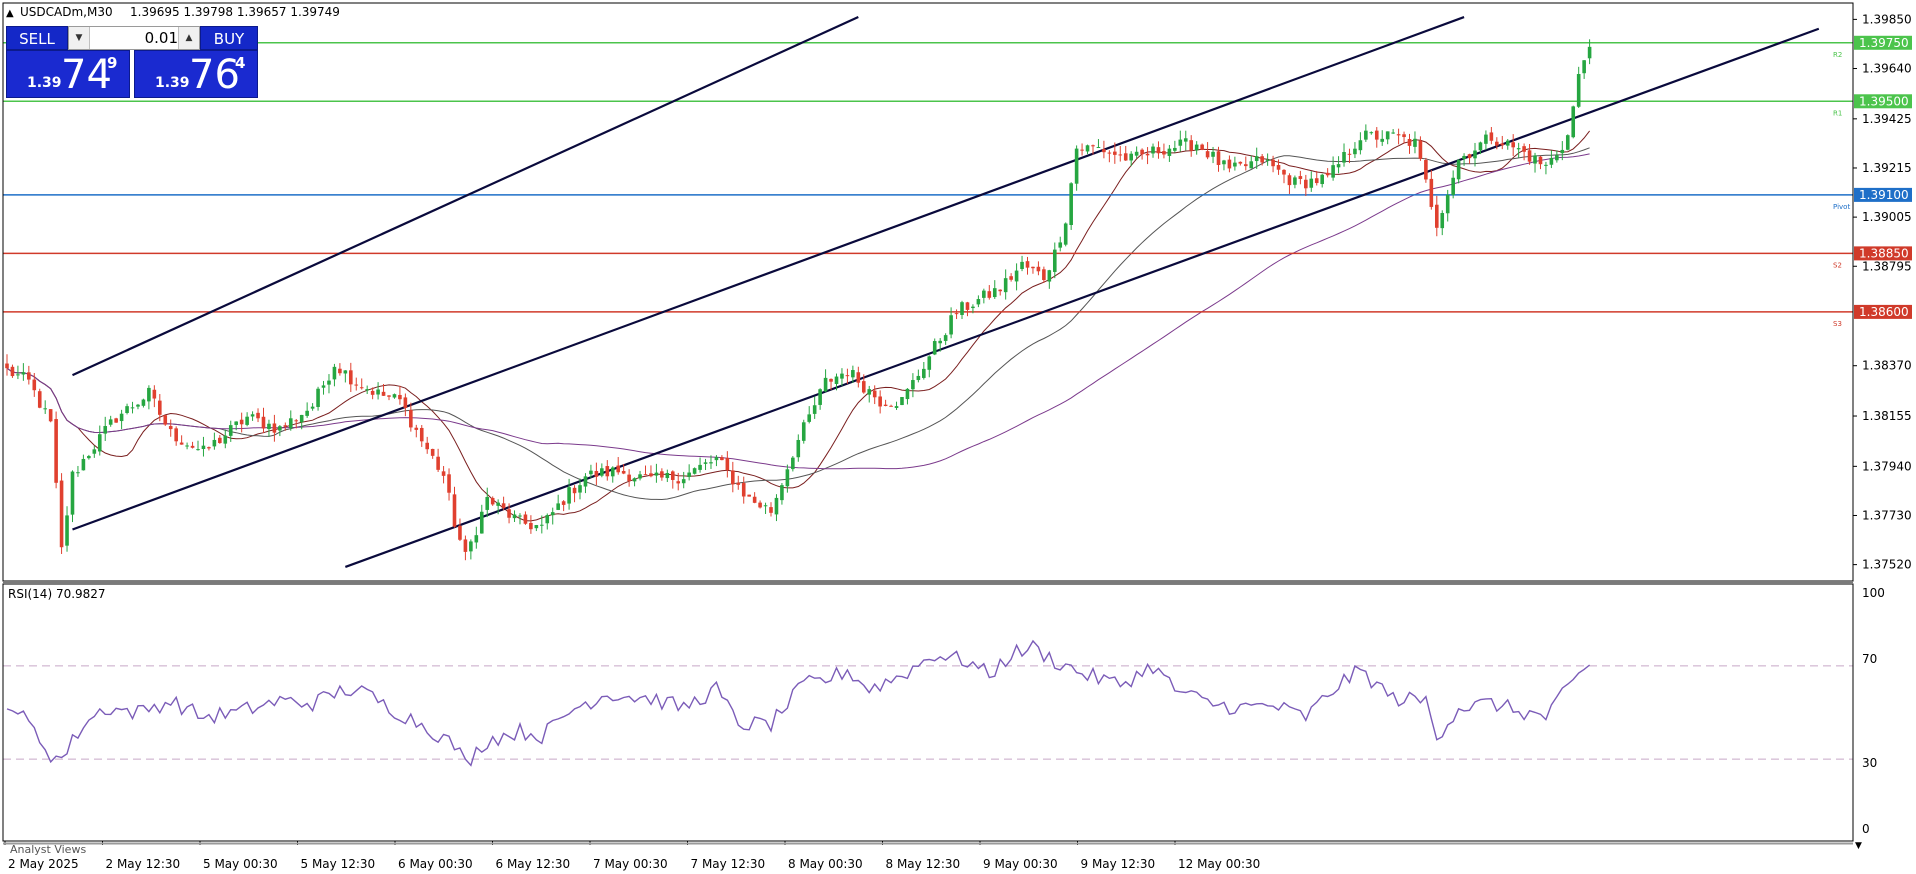  Describe the element at coordinates (10, 13) in the screenshot. I see `symbol-menu-icon: ▲` at that location.